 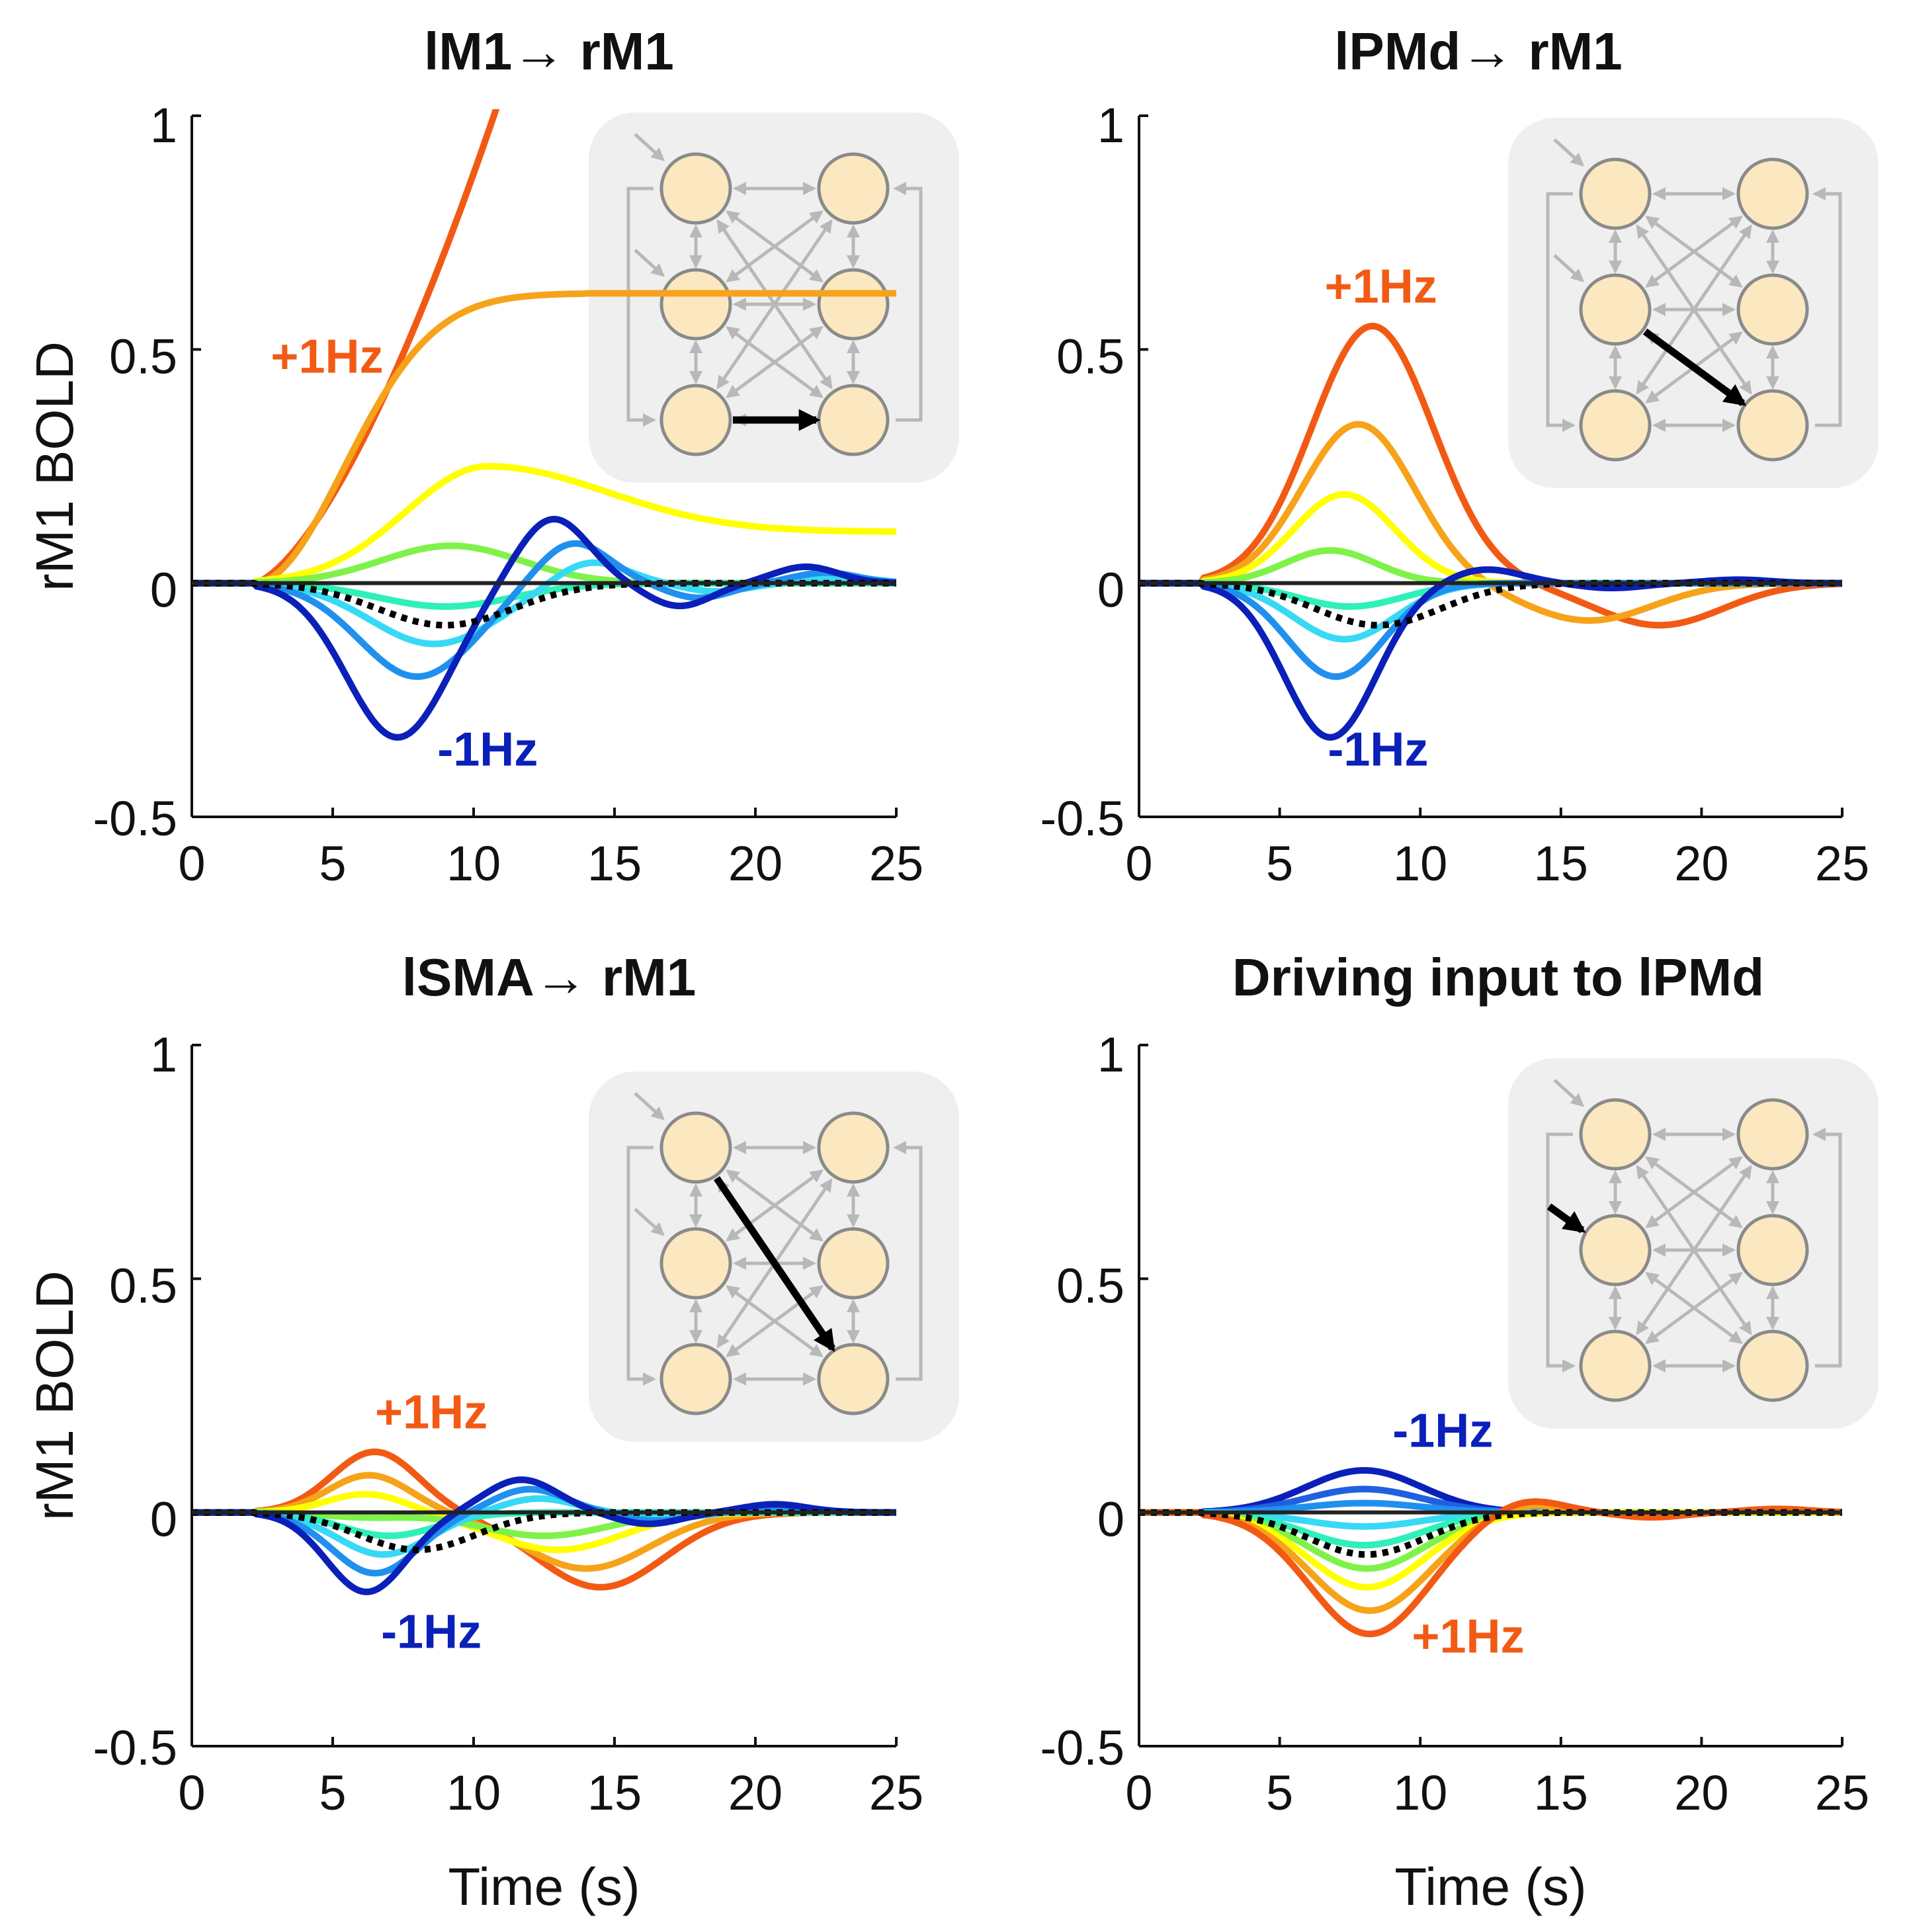 I want to click on inset-edge, so click(x=1694, y=1308).